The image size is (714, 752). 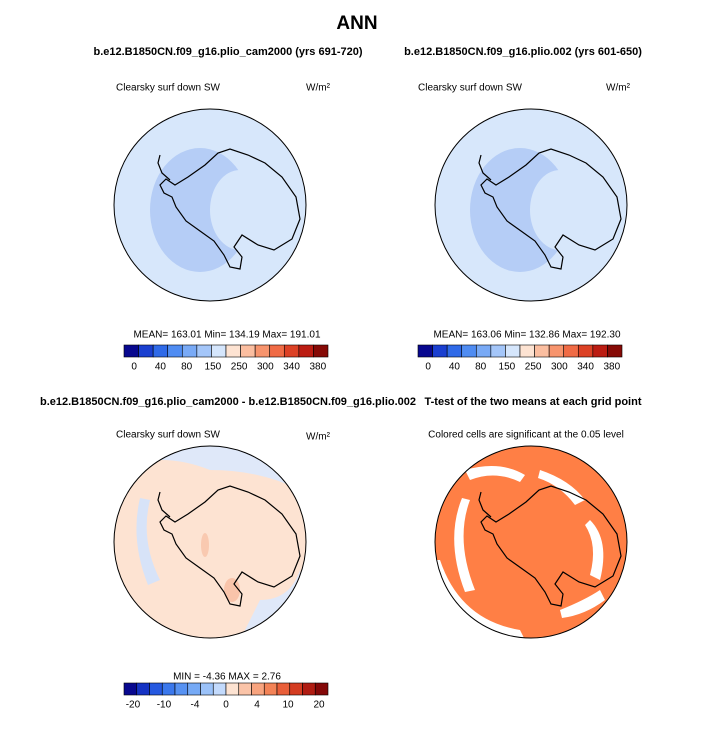 What do you see at coordinates (227, 335) in the screenshot?
I see `stats: MEAN= 163.01 Min= 134.19 Max= 191.01` at bounding box center [227, 335].